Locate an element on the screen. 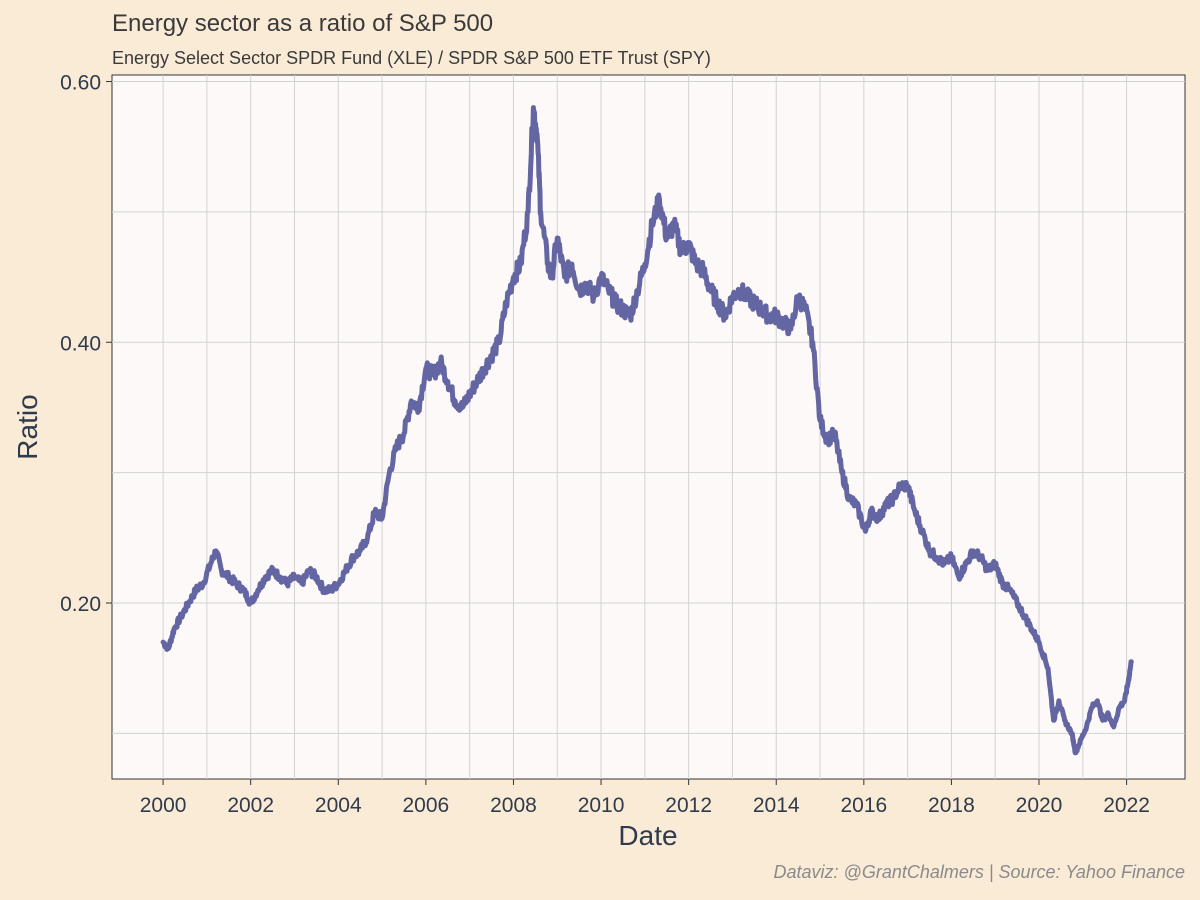  x-tick-label: 2020 is located at coordinates (1039, 805).